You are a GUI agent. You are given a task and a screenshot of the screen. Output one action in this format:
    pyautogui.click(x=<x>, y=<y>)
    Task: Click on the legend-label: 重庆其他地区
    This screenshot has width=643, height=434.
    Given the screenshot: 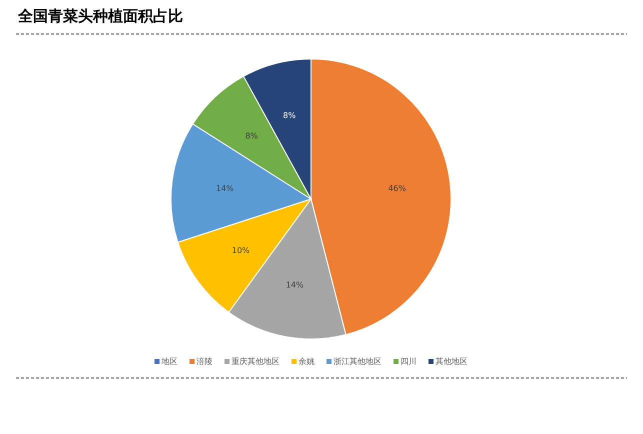 What is the action you would take?
    pyautogui.click(x=256, y=361)
    